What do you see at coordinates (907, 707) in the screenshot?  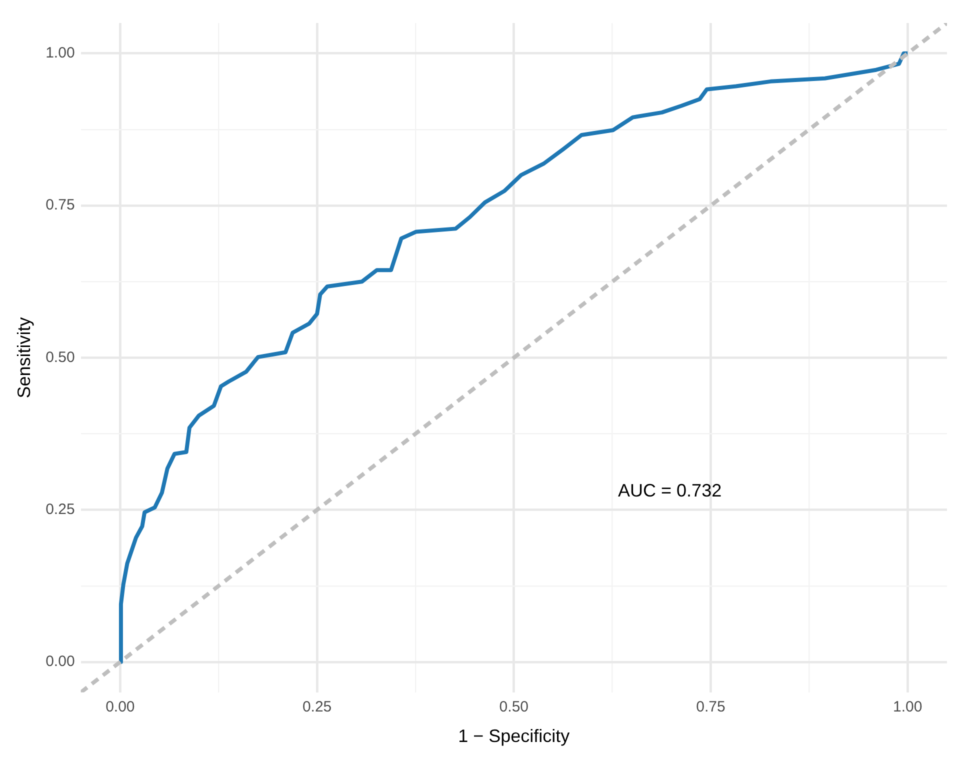 I see `x-tick-label: 1.00` at bounding box center [907, 707].